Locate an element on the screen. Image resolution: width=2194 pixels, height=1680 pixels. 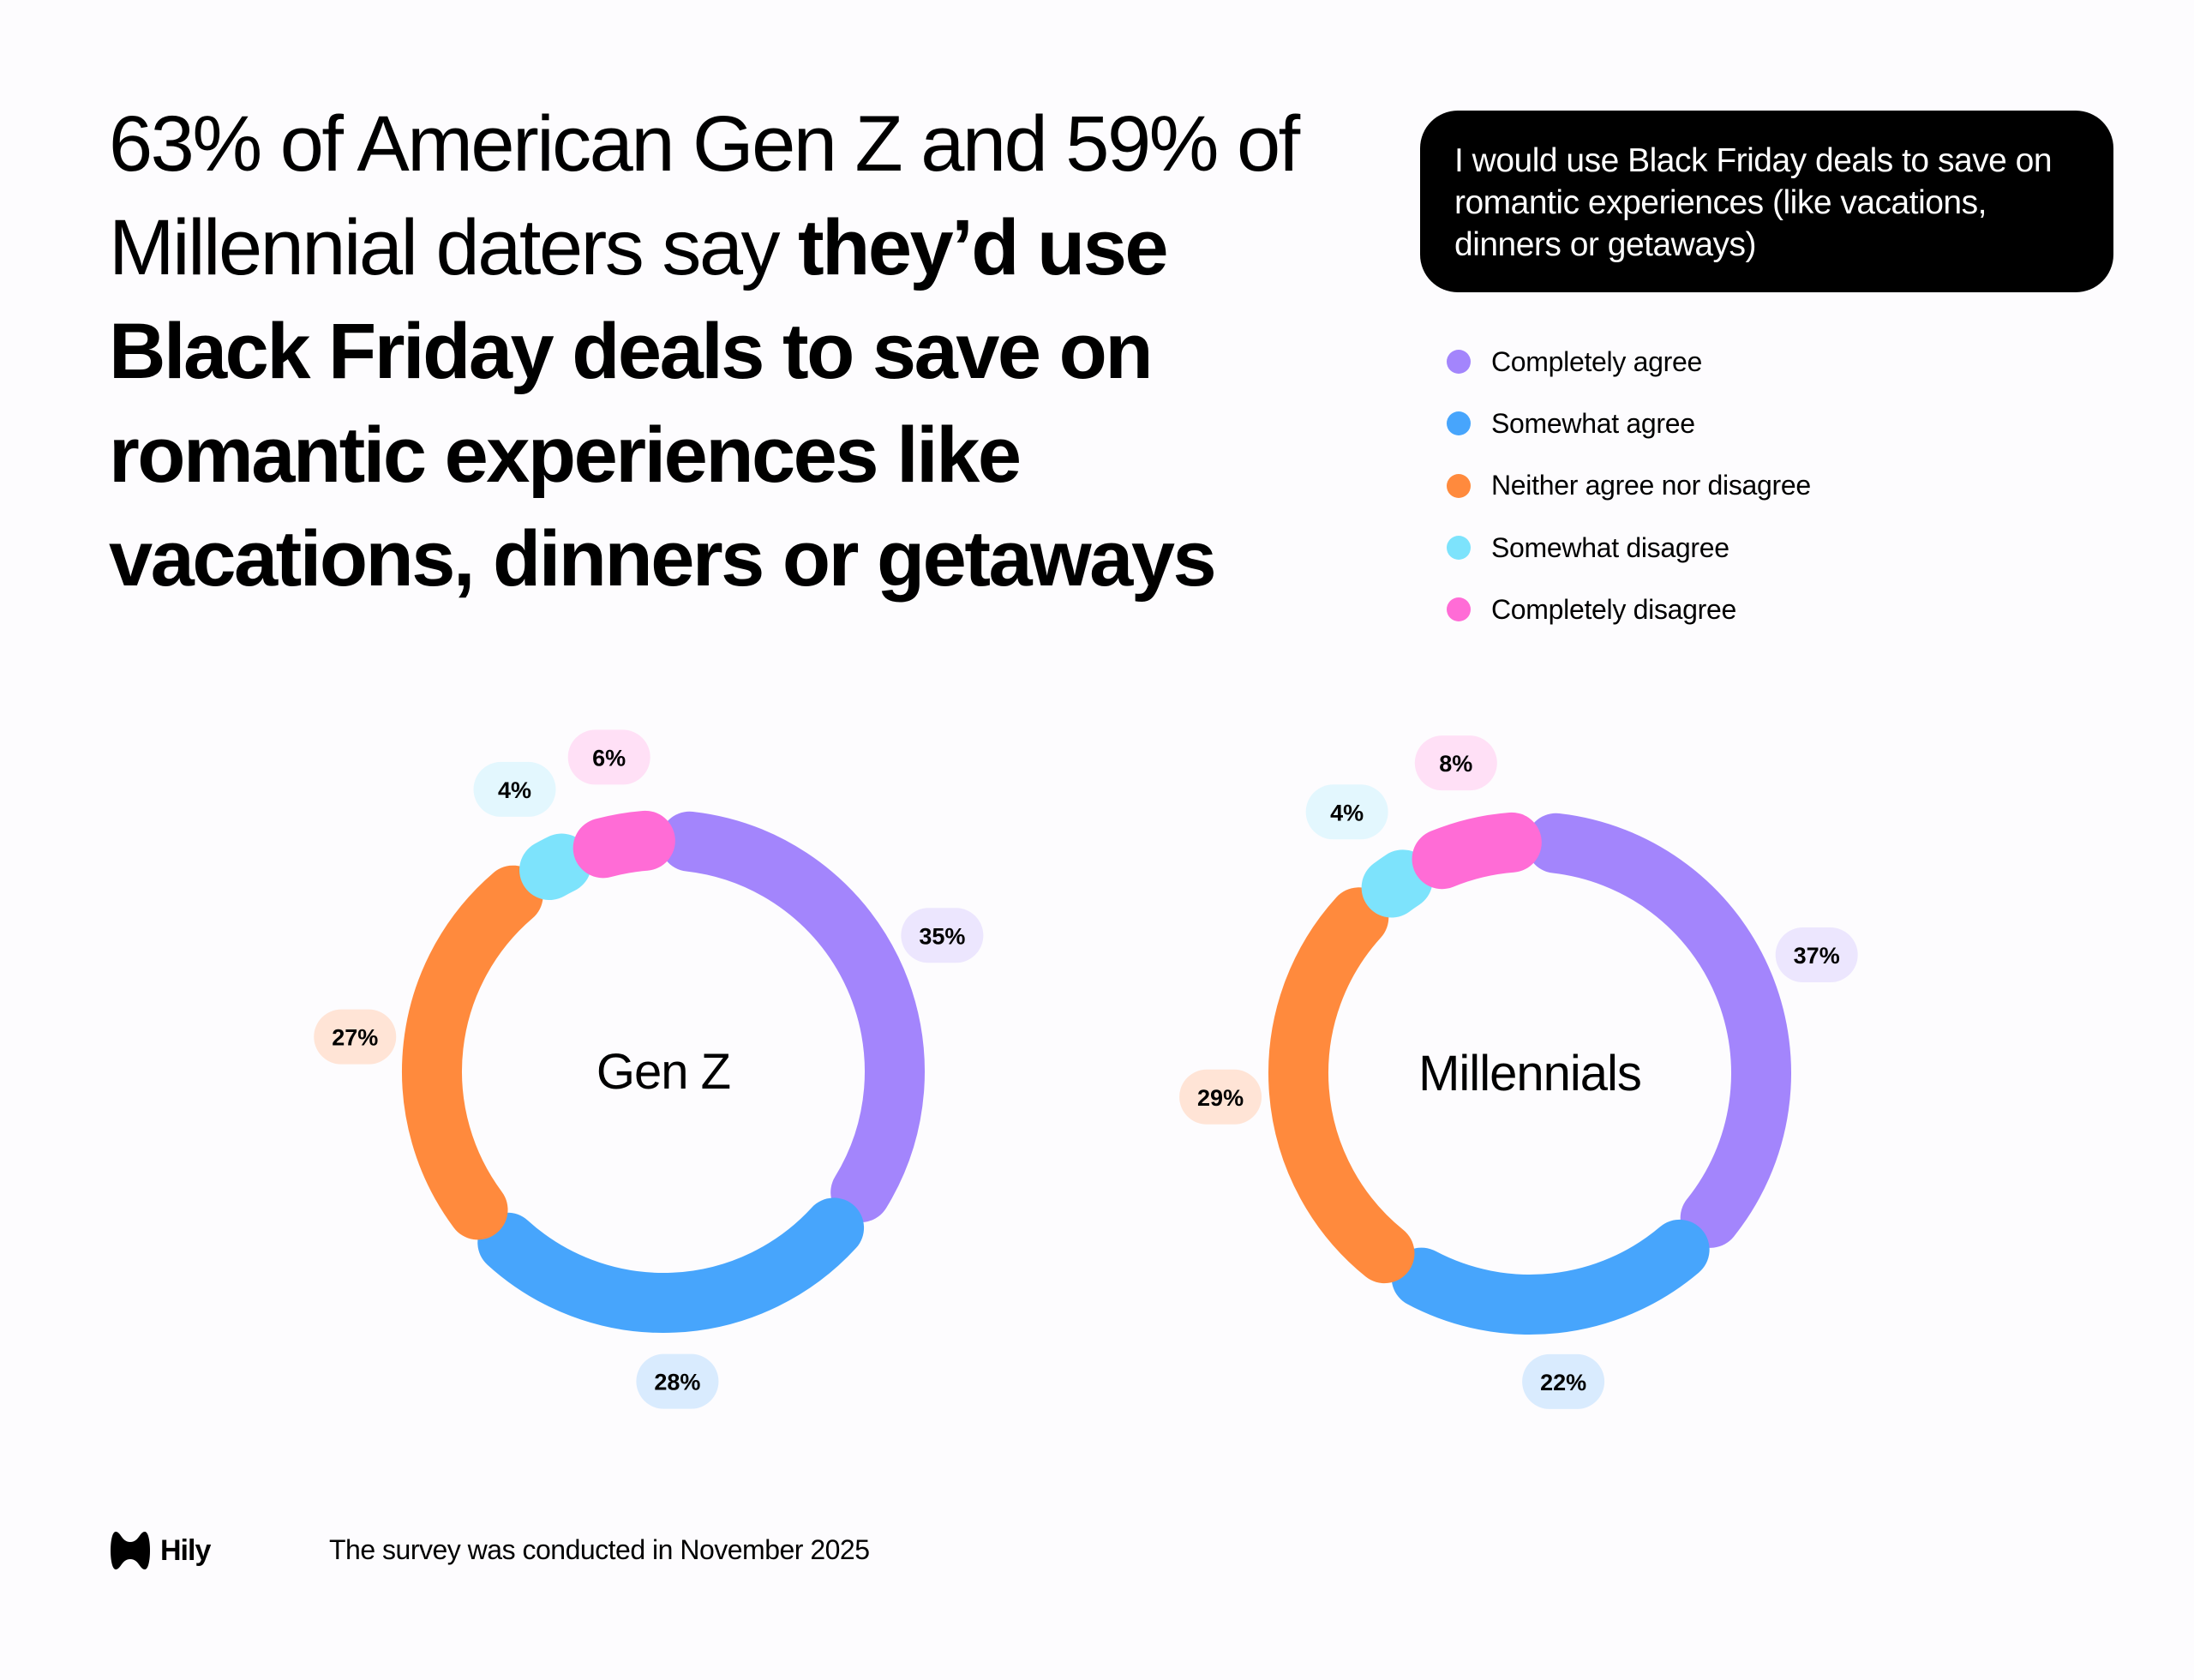
data-label: 27% is located at coordinates (355, 1038).